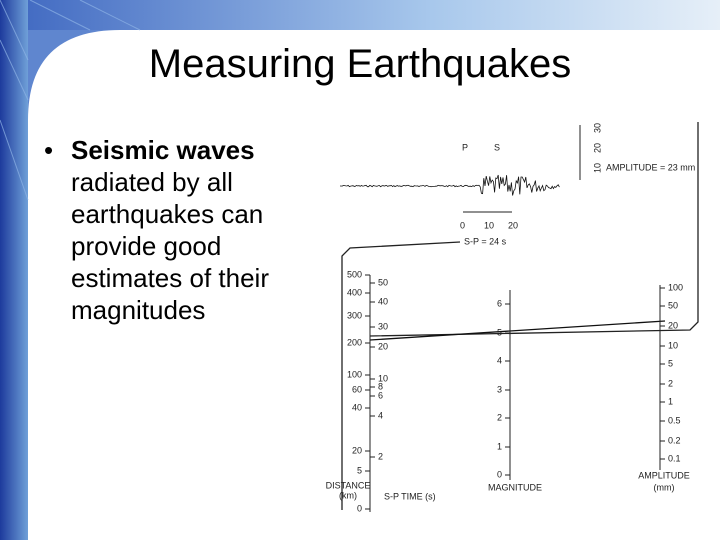  I want to click on amp-tick-label: 30, so click(597, 128).